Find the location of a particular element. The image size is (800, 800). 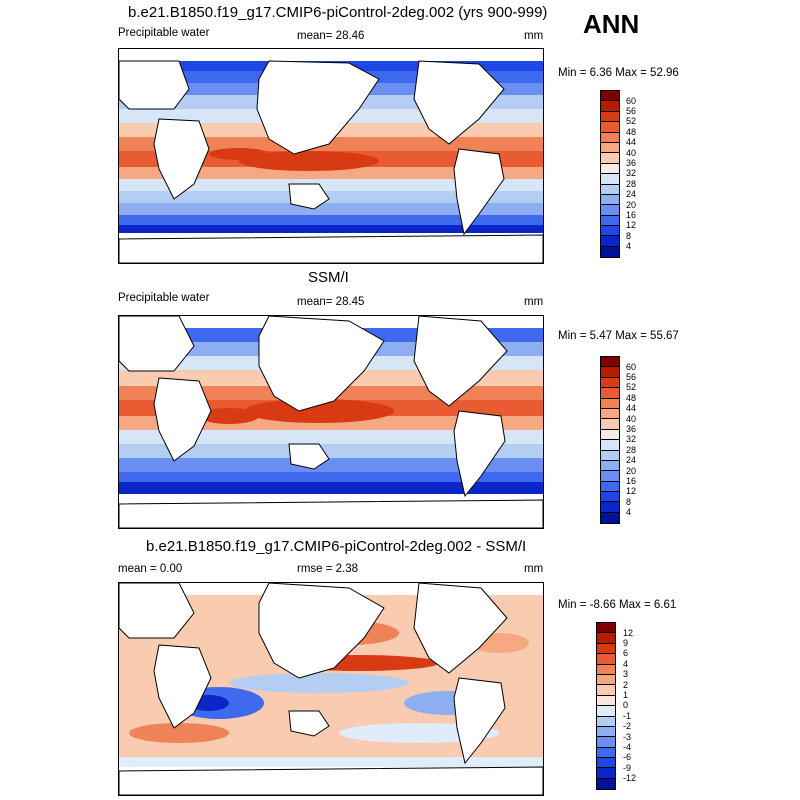

panel1-colorbar-tick: 48 is located at coordinates (631, 131).